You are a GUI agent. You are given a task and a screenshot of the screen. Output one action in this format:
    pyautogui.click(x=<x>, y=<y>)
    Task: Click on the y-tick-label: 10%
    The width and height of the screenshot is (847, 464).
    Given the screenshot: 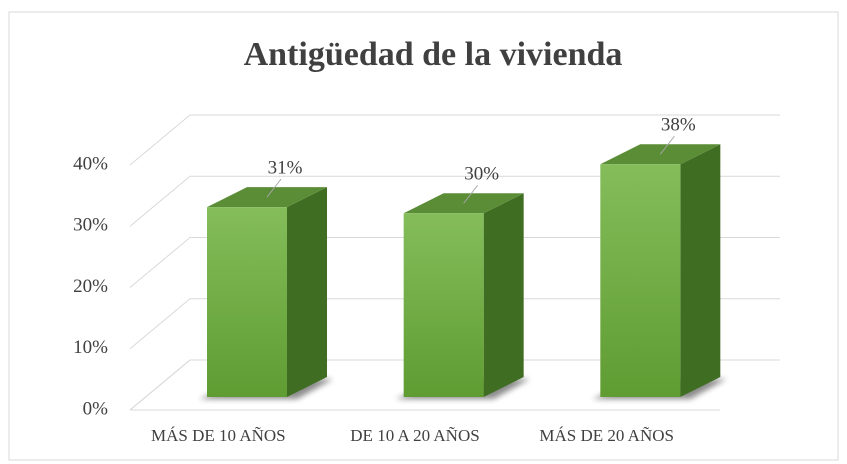 What is the action you would take?
    pyautogui.click(x=90, y=347)
    